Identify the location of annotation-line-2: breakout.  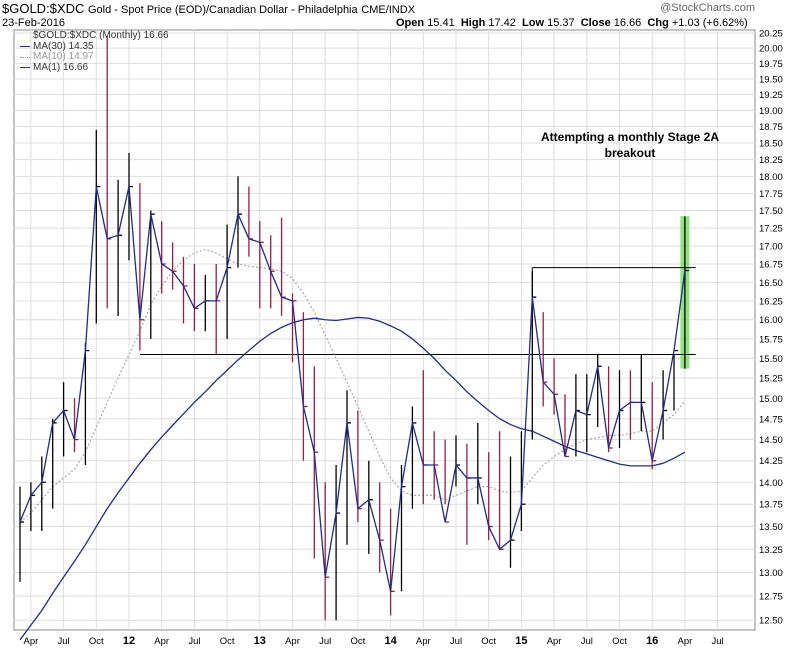
(630, 153).